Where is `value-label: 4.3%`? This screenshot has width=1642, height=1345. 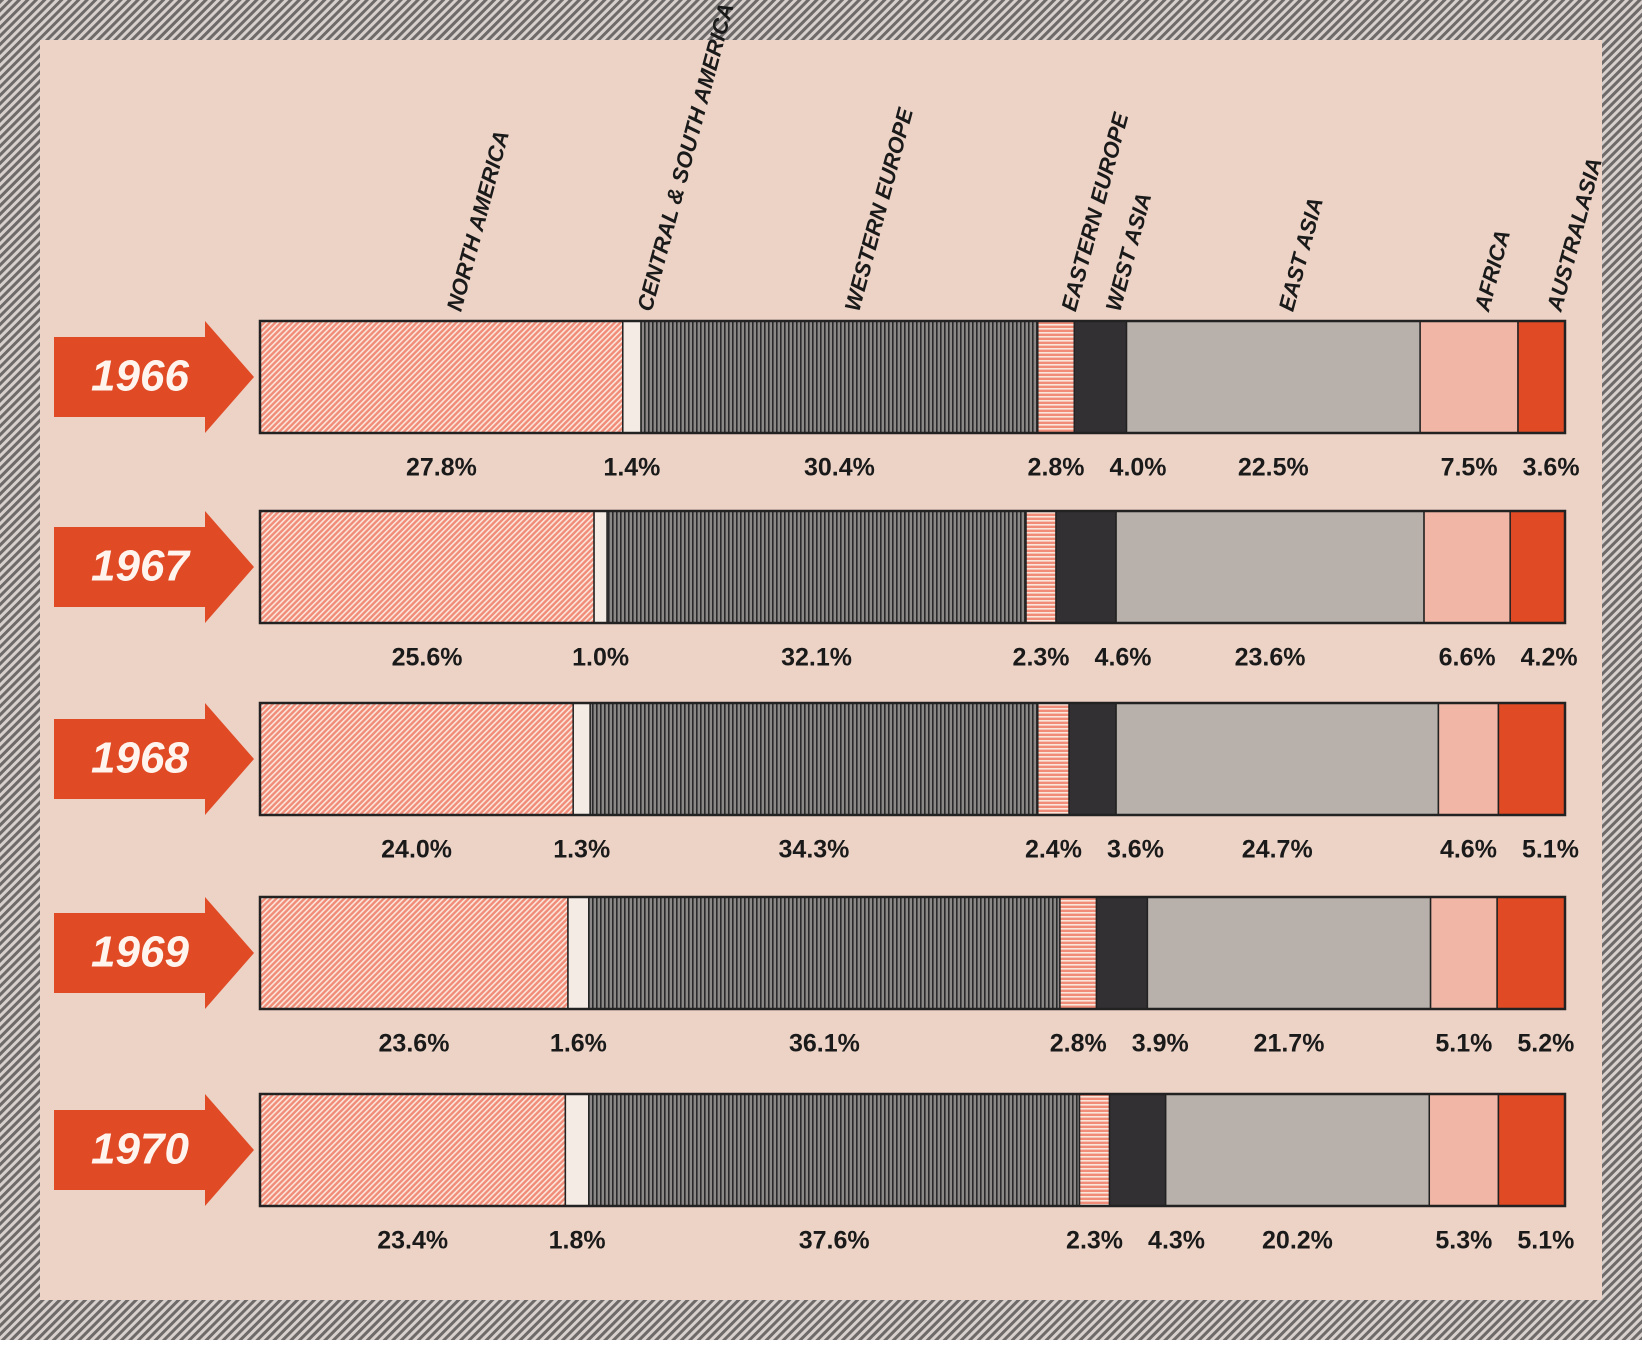
value-label: 4.3% is located at coordinates (1176, 1241).